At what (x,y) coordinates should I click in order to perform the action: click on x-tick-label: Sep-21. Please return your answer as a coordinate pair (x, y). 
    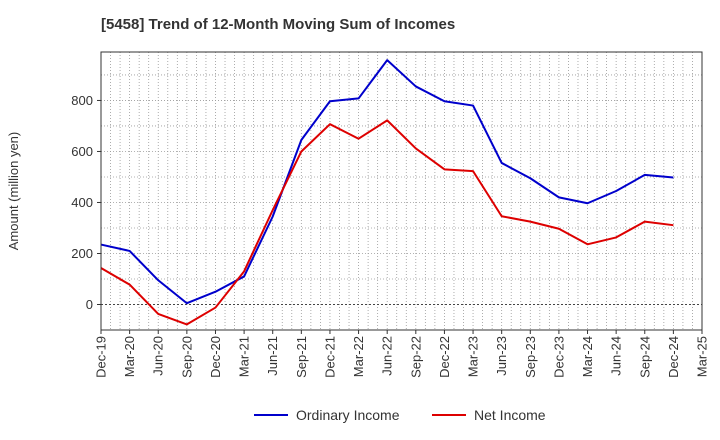
    Looking at the image, I should click on (301, 357).